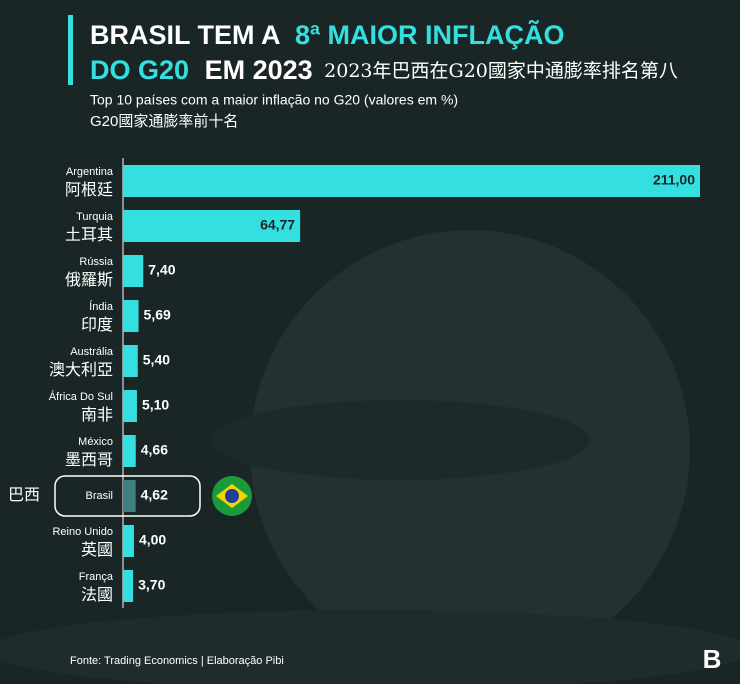  I want to click on value-label: 4,66, so click(154, 450).